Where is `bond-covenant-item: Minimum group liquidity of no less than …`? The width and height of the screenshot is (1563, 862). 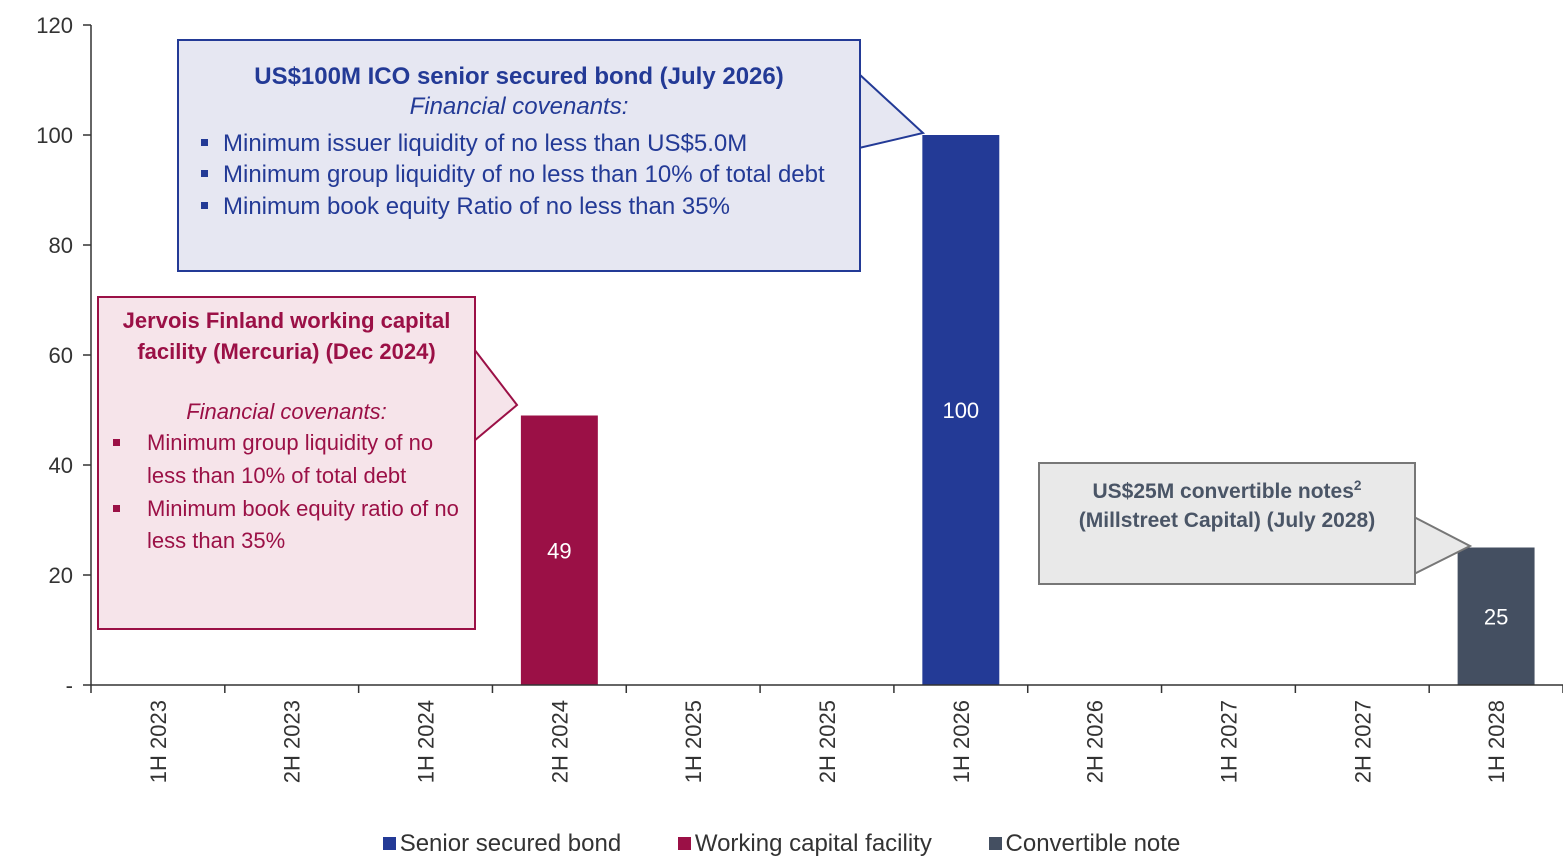 bond-covenant-item: Minimum group liquidity of no less than … is located at coordinates (519, 174).